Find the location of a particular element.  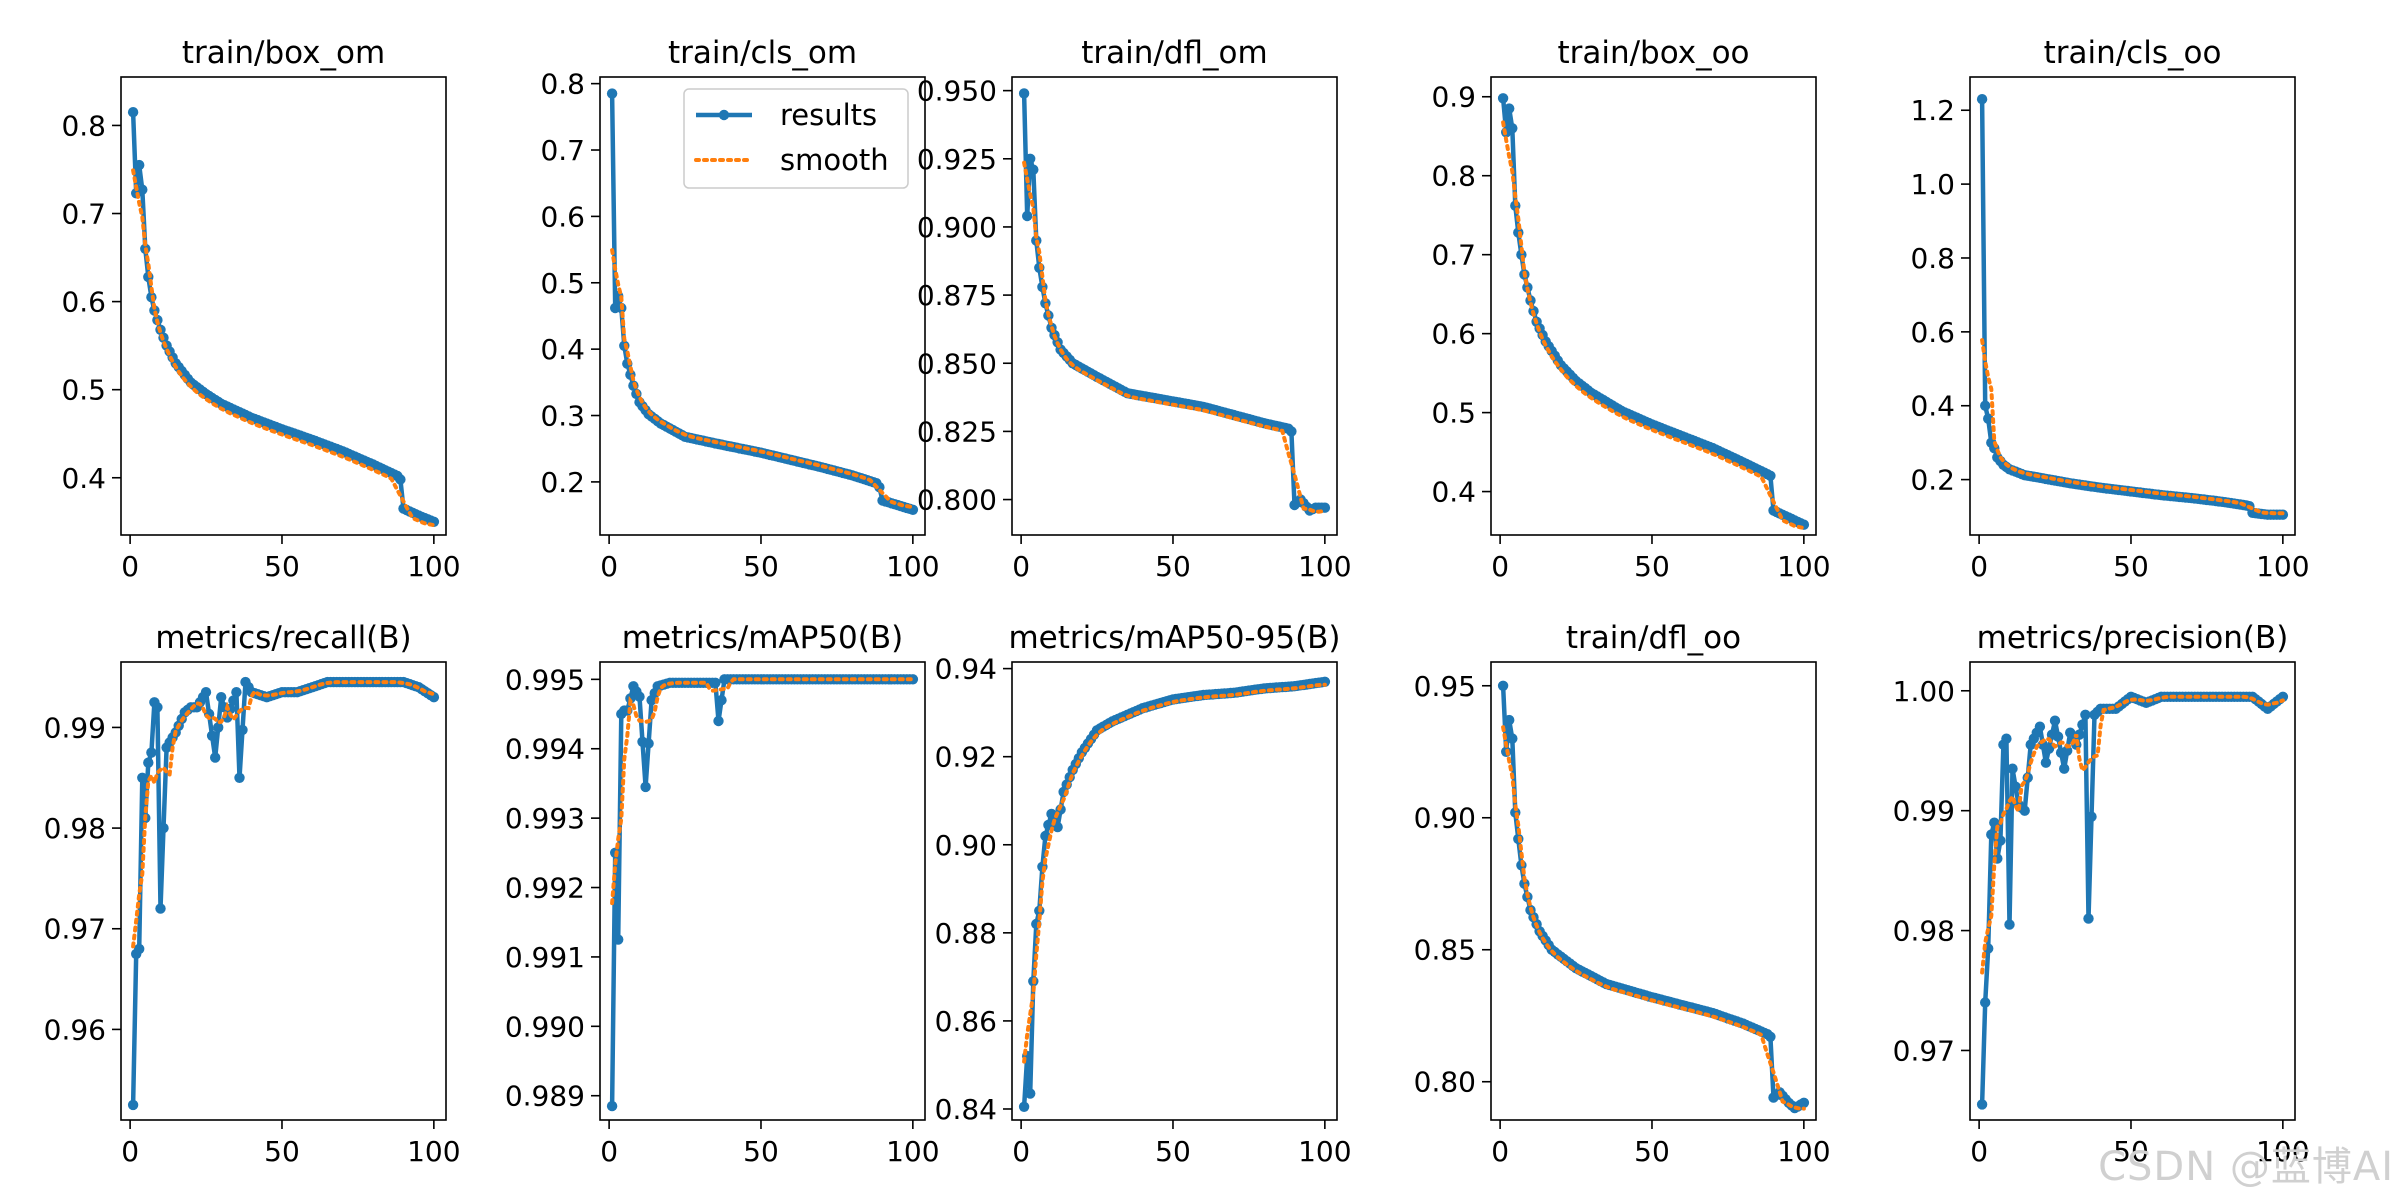

y-tick-label: 0.800 is located at coordinates (957, 500).